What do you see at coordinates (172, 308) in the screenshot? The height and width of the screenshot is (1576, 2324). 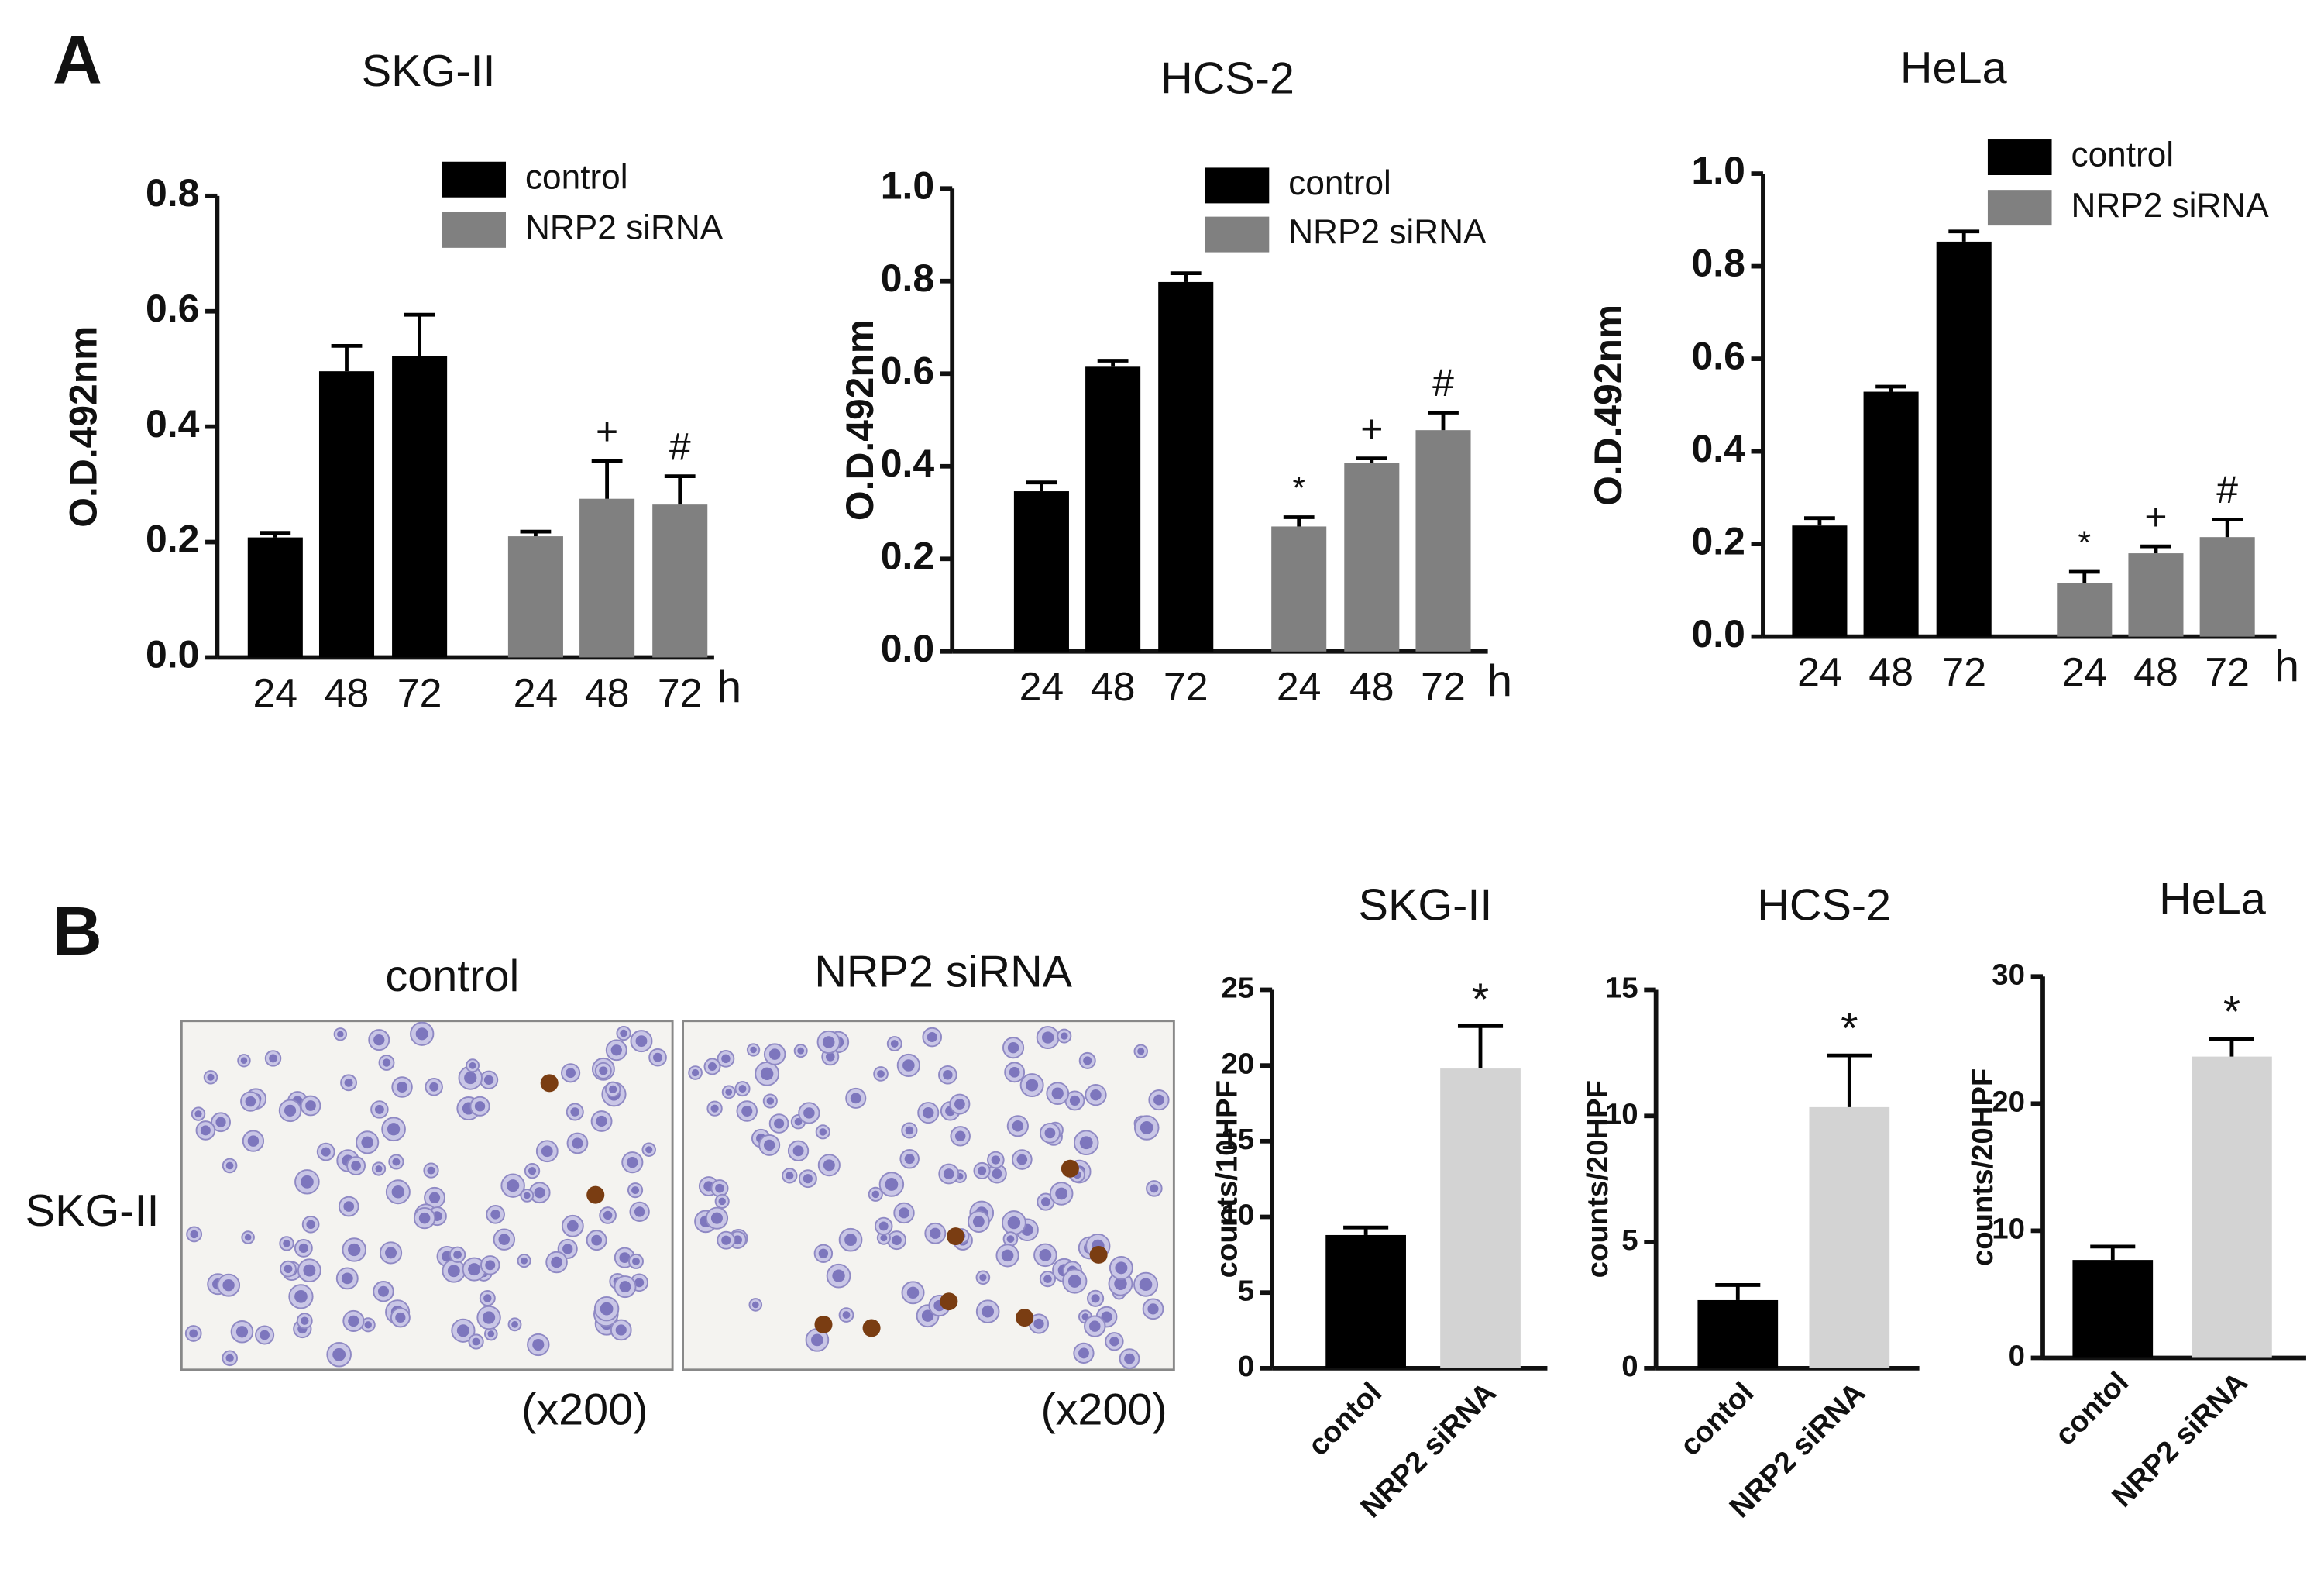 I see `y-tick-label: 0.6` at bounding box center [172, 308].